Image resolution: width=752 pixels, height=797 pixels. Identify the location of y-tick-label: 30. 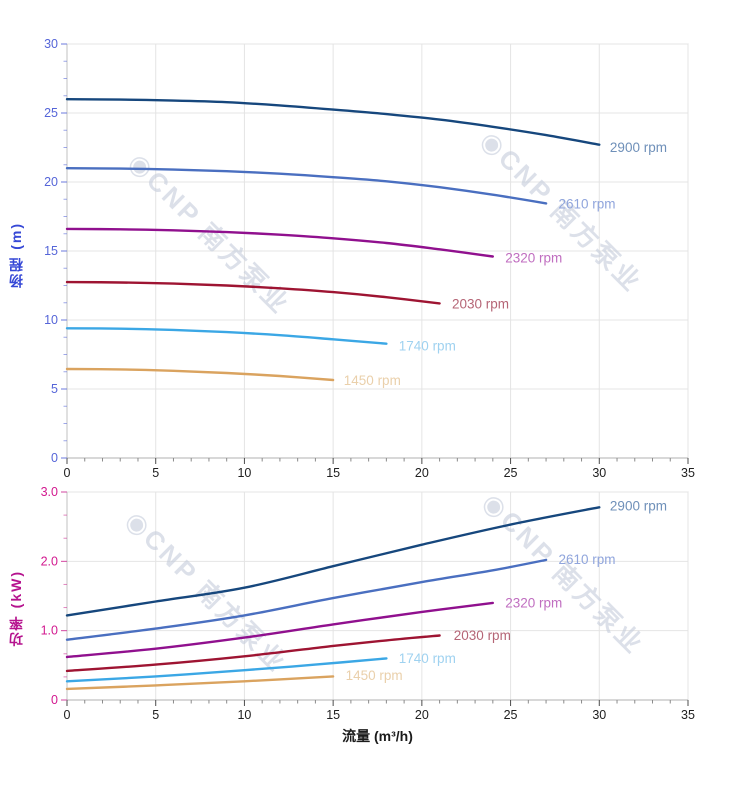
(51, 44).